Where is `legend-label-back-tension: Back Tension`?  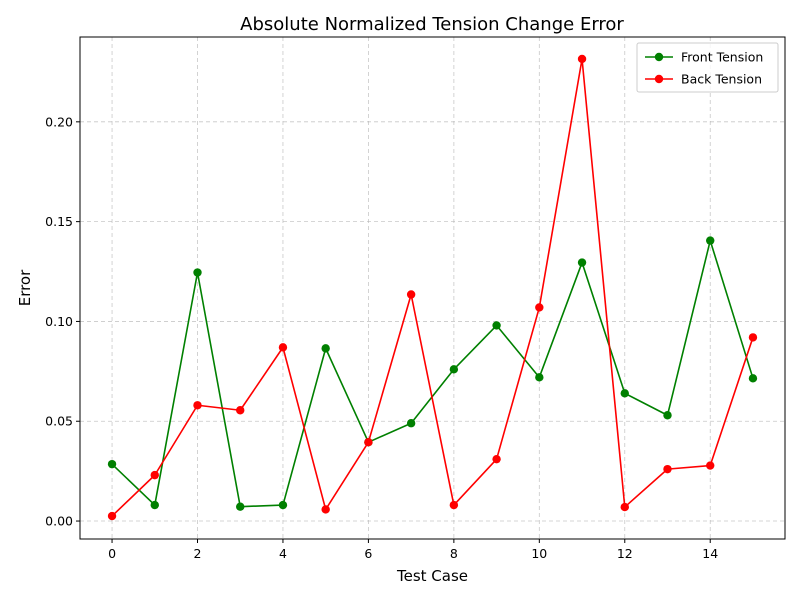 legend-label-back-tension: Back Tension is located at coordinates (721, 79).